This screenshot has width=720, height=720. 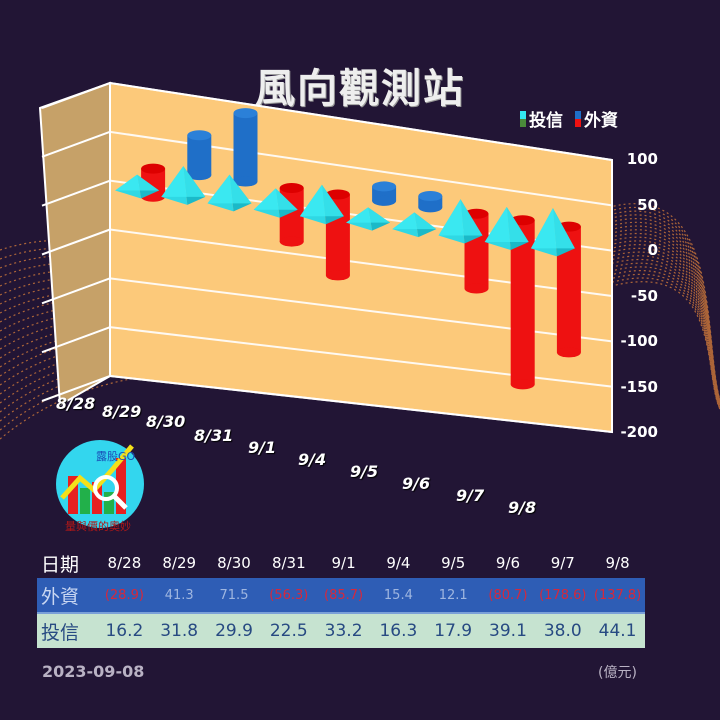 What do you see at coordinates (122, 411) in the screenshot?
I see `x-tick-label: 8/29` at bounding box center [122, 411].